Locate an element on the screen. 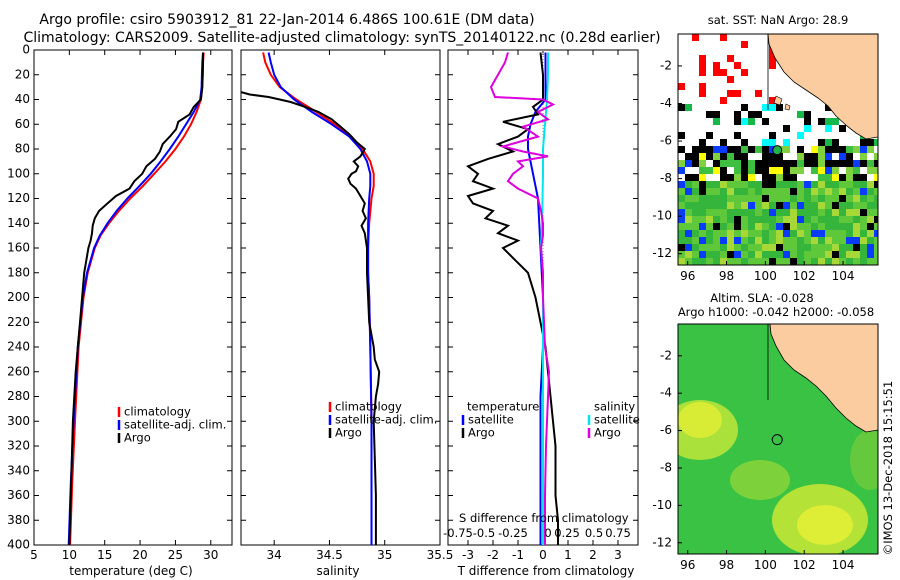 This screenshot has height=580, width=900. depth-tick-label: 80 is located at coordinates (22, 149).